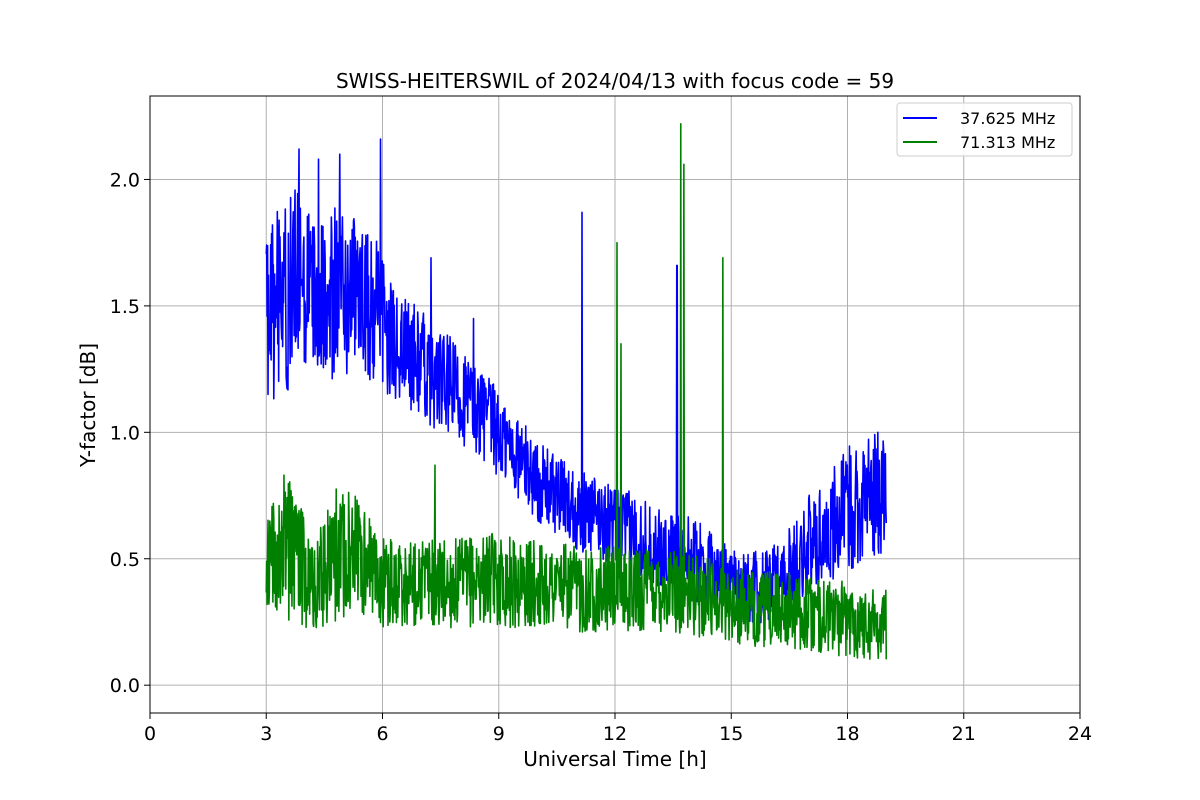 The width and height of the screenshot is (1200, 800). What do you see at coordinates (266, 734) in the screenshot?
I see `x-tick-label: 3` at bounding box center [266, 734].